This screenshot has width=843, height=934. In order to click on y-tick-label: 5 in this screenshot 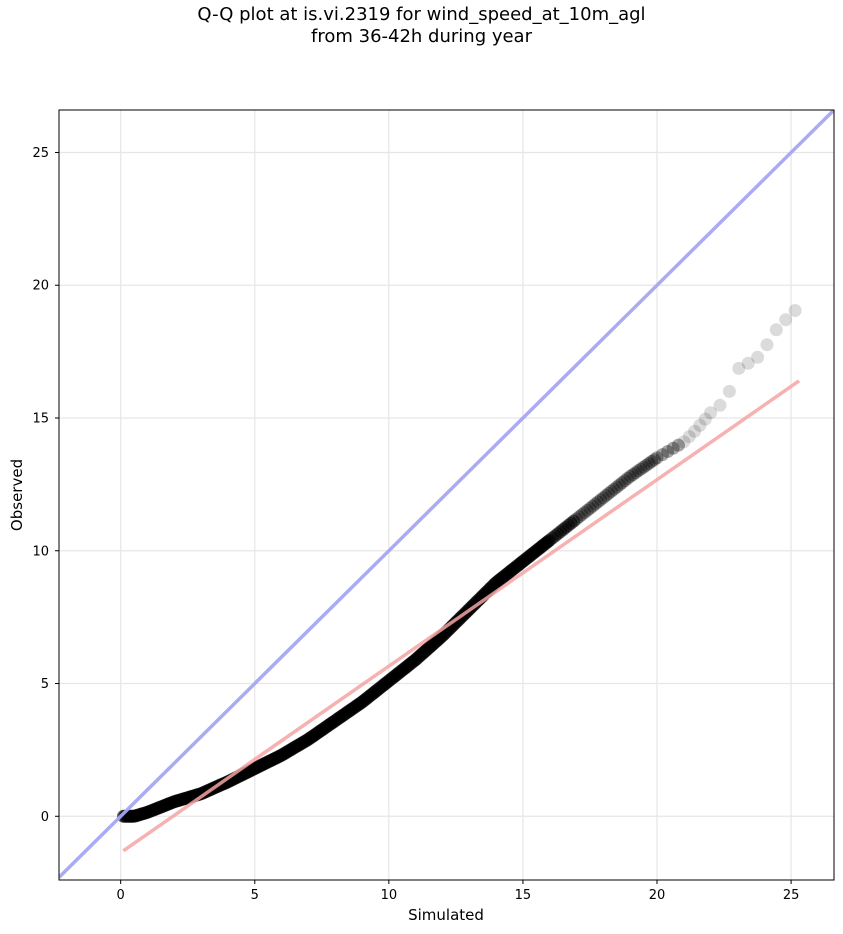, I will do `click(45, 684)`.